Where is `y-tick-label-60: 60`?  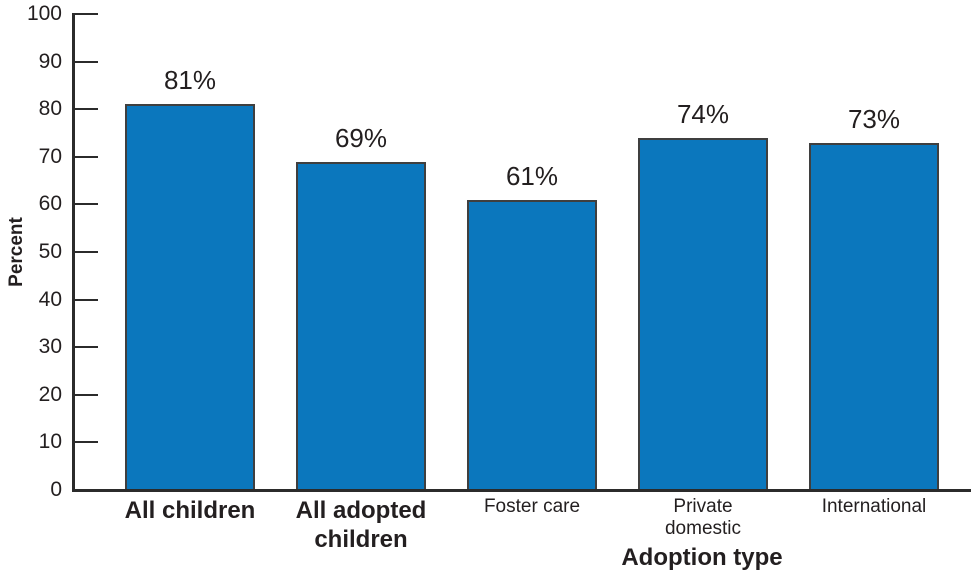
y-tick-label-60: 60 is located at coordinates (50, 204).